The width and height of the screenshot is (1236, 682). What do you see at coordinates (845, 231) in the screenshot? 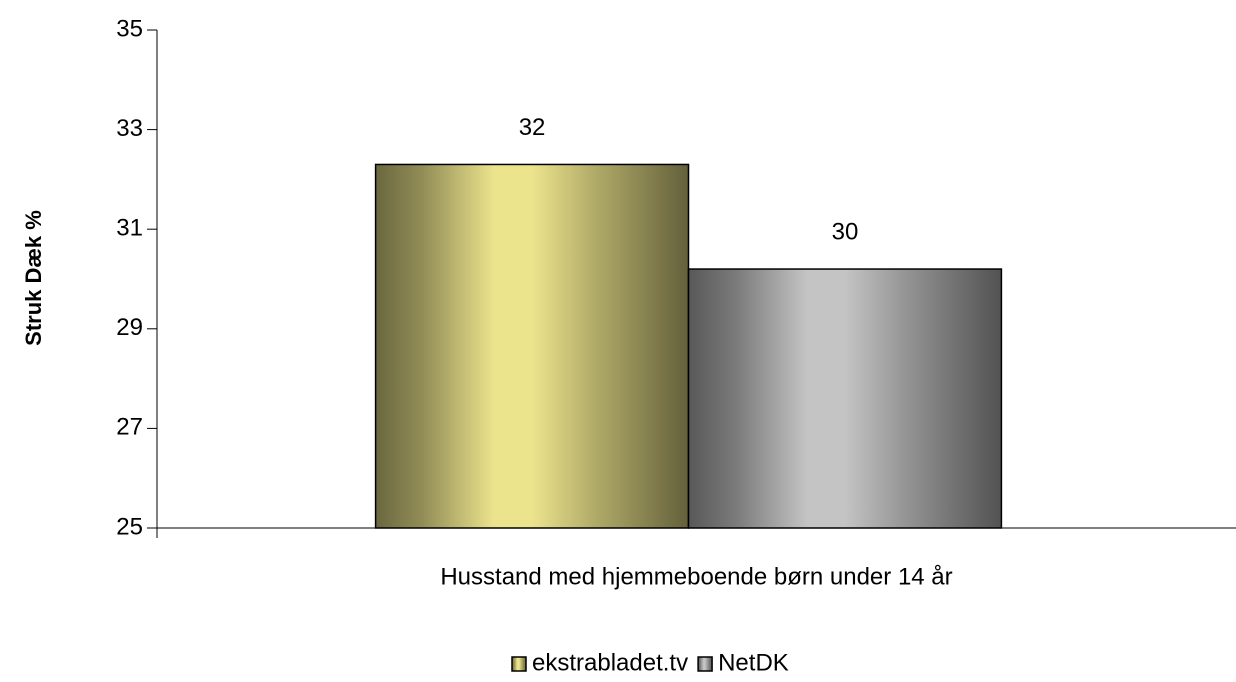
I see `data-label: 30` at bounding box center [845, 231].